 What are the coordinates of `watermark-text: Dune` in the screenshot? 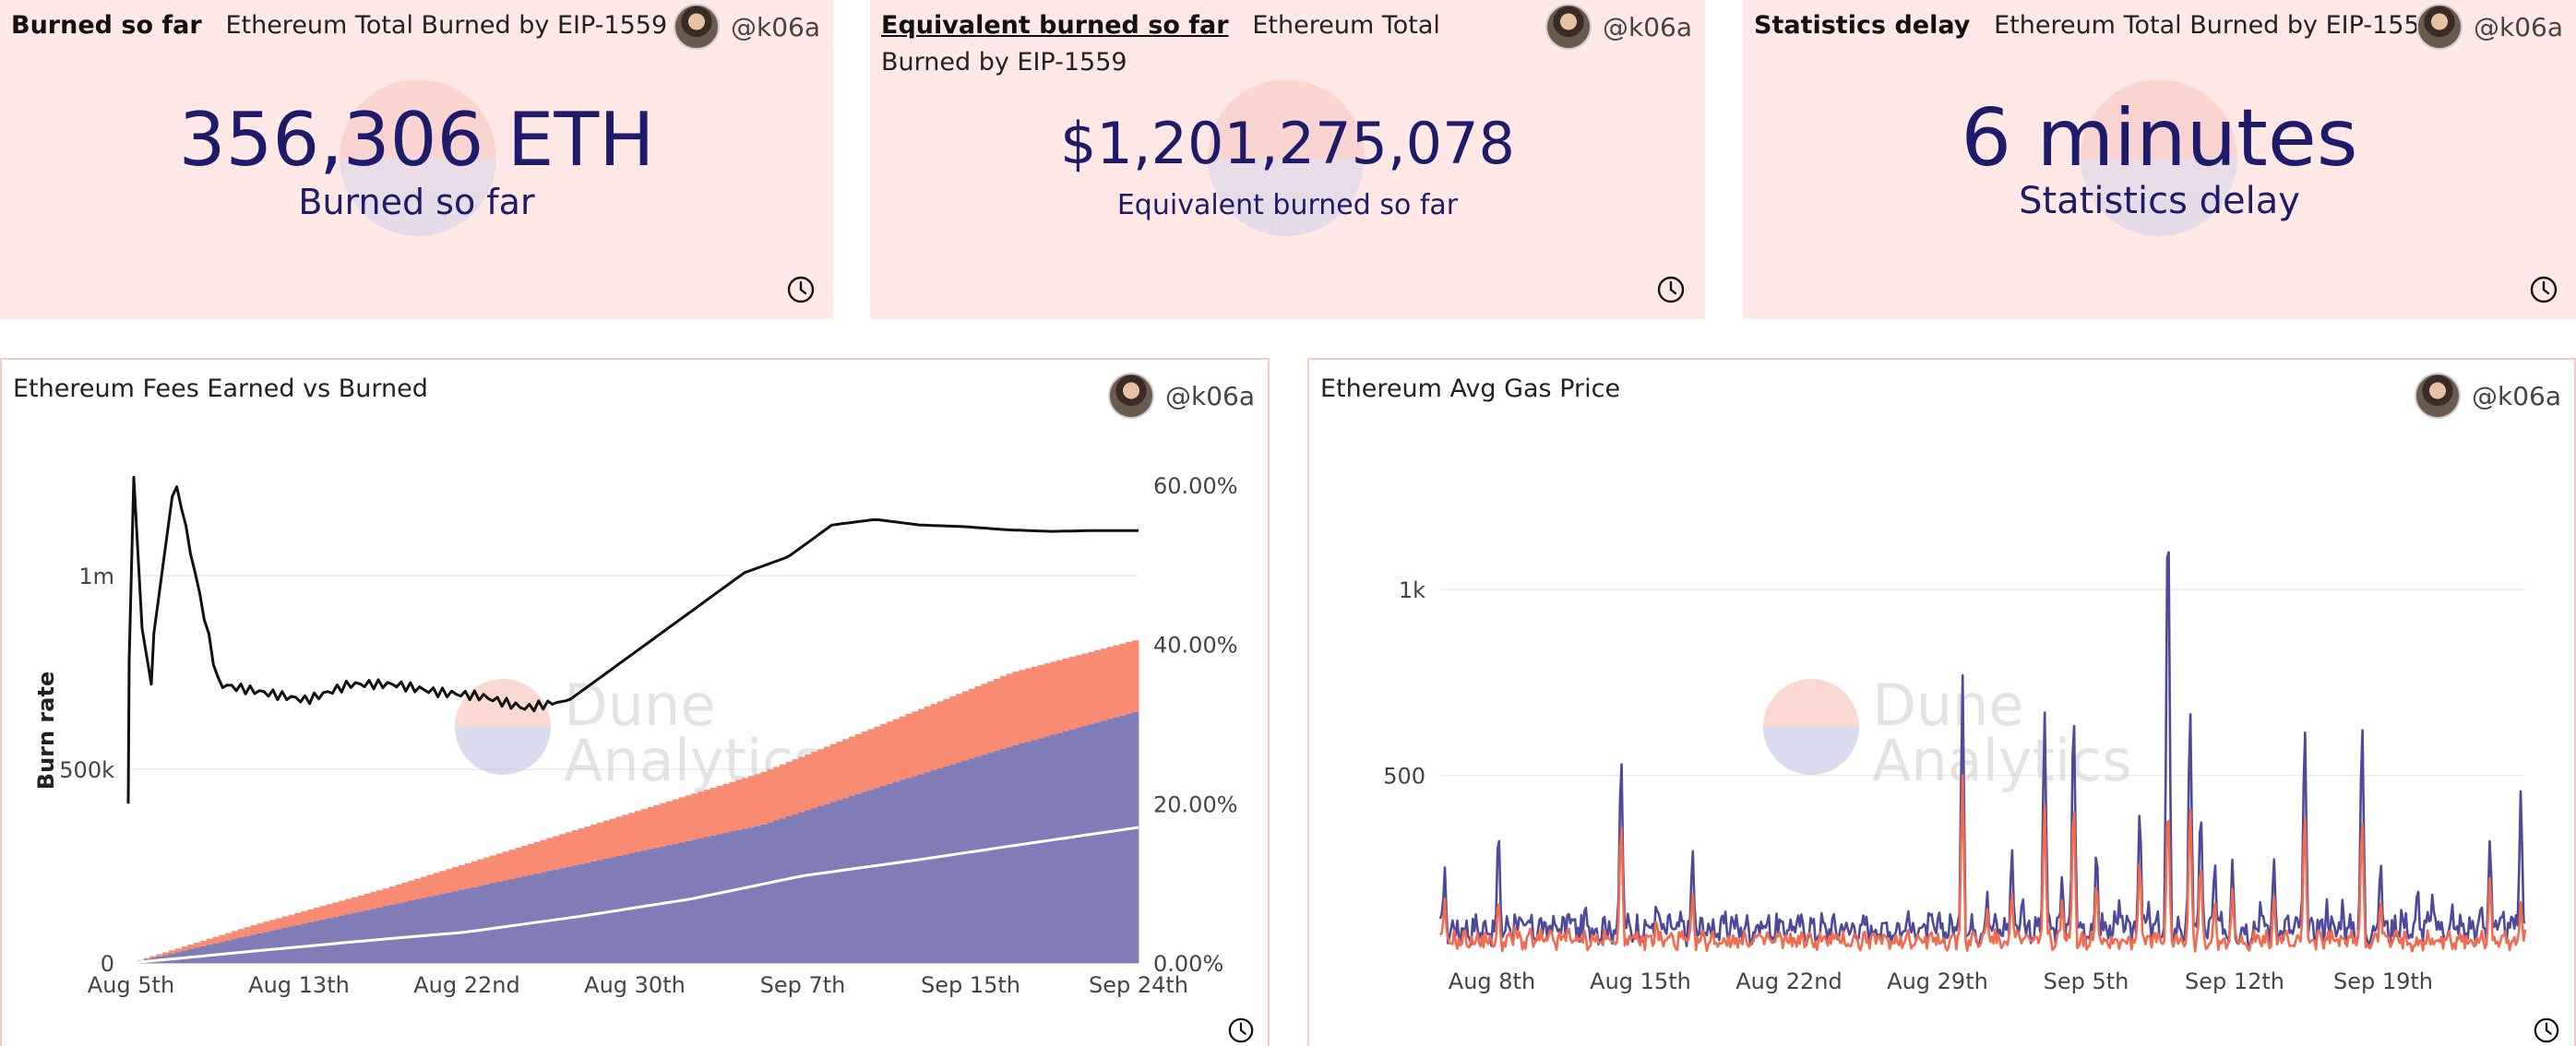 It's located at (1948, 705).